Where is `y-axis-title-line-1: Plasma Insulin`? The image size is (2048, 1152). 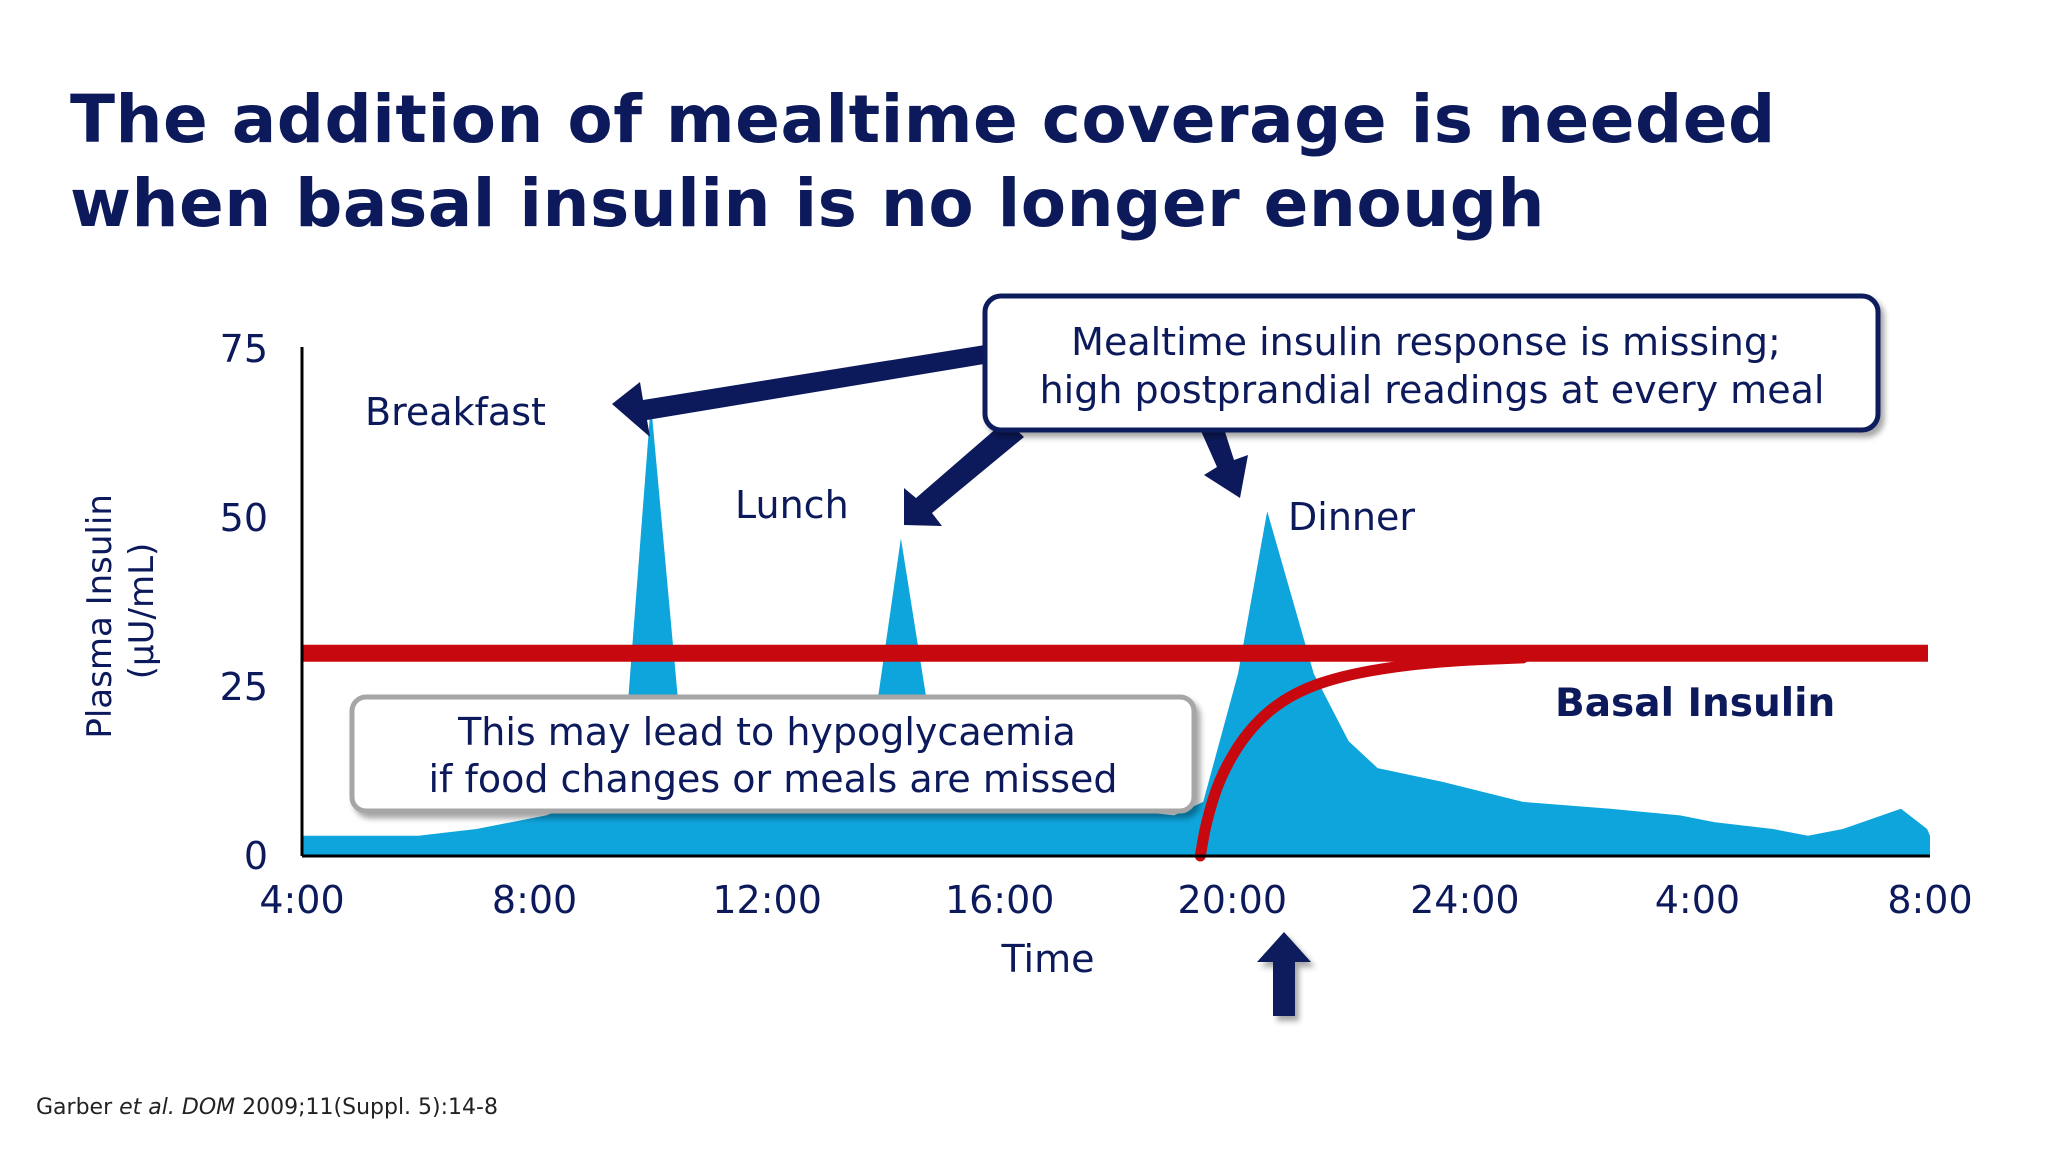 y-axis-title-line-1: Plasma Insulin is located at coordinates (100, 616).